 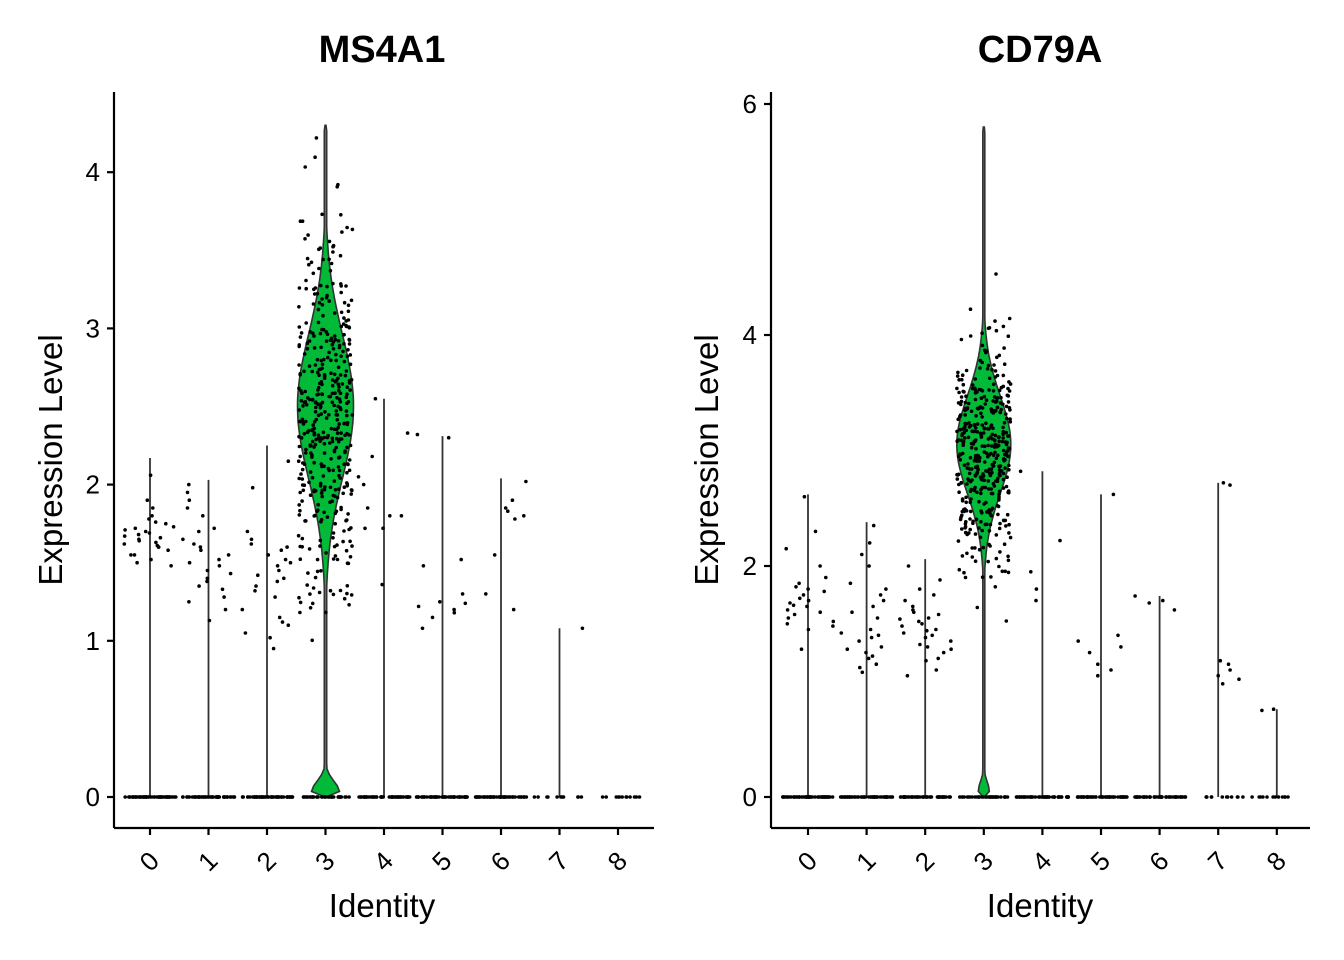 I want to click on x-tick-label: 7, so click(x=558, y=861).